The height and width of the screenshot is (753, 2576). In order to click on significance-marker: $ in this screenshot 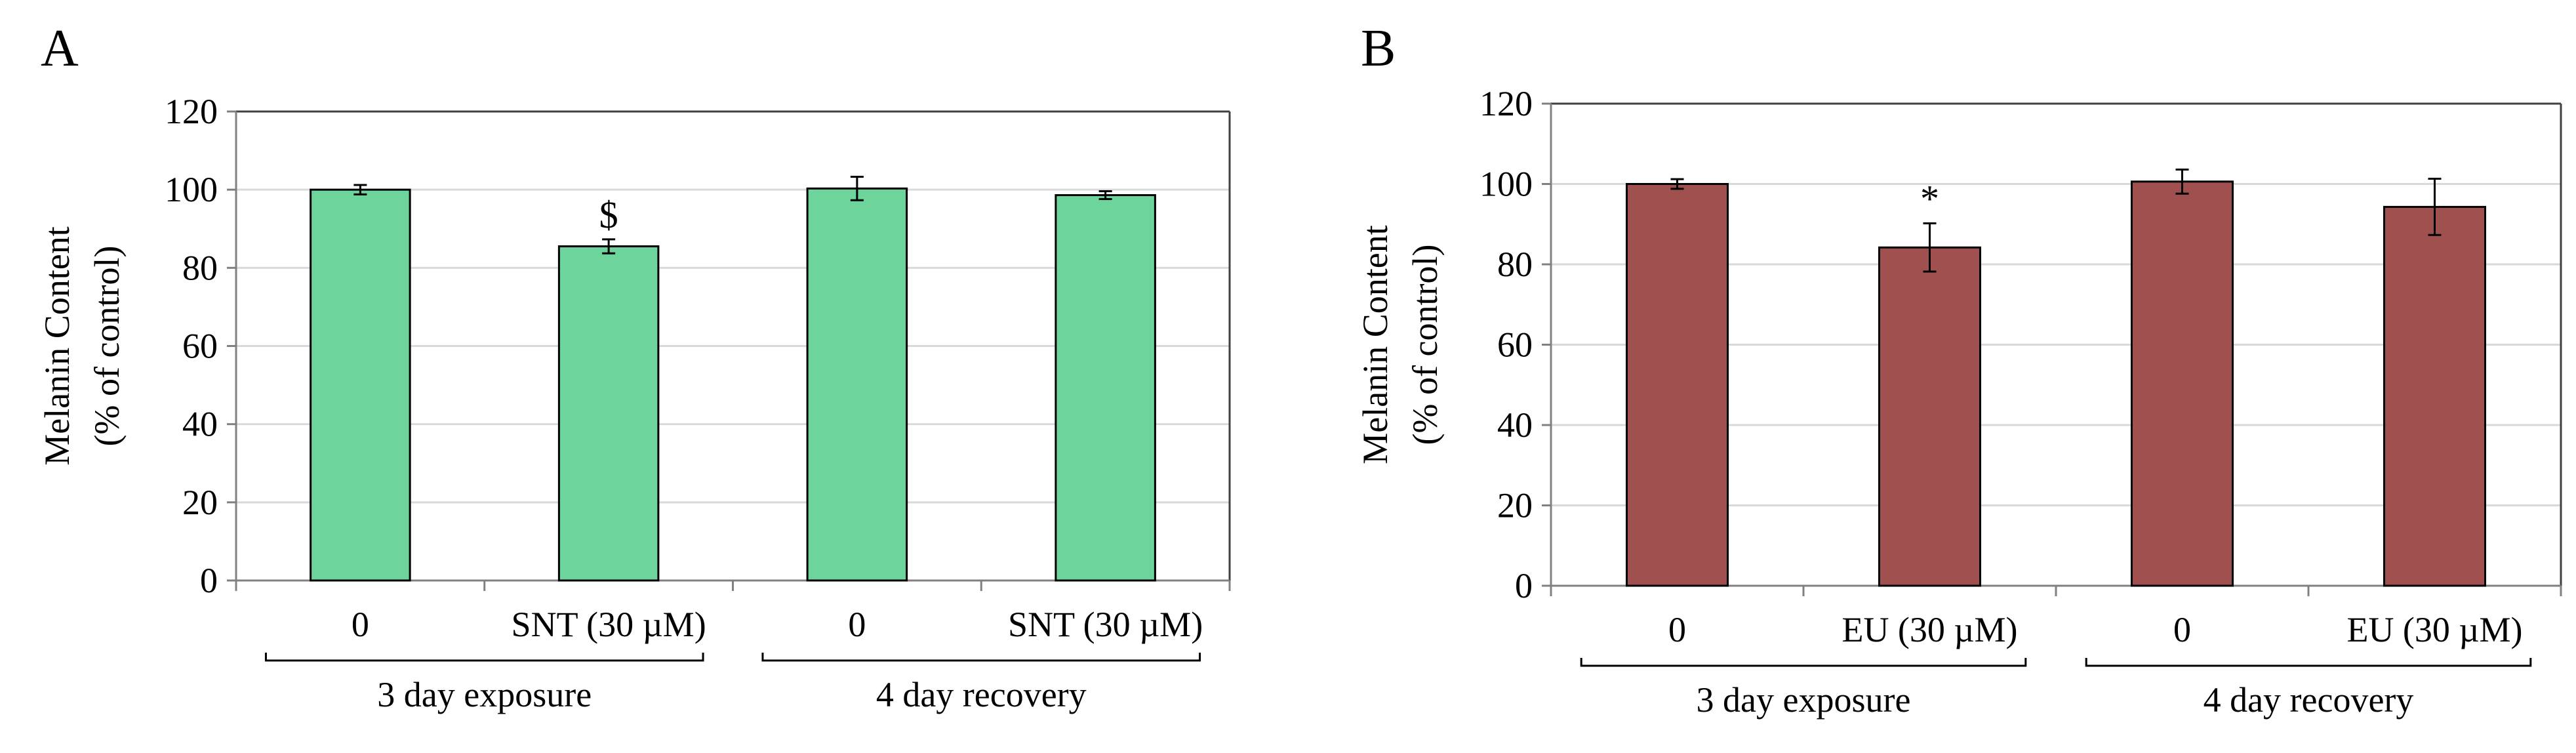, I will do `click(608, 214)`.